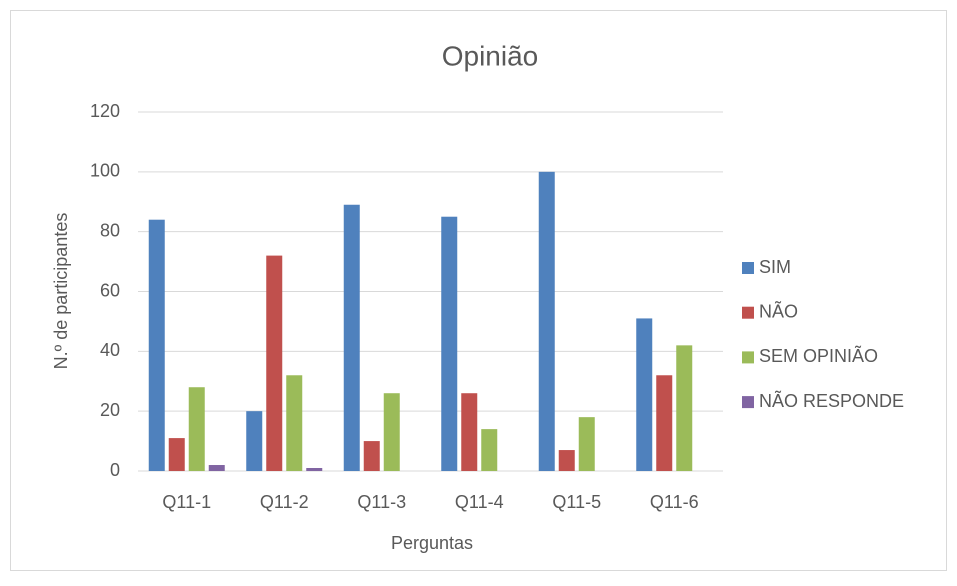 This screenshot has height=586, width=957. Describe the element at coordinates (818, 355) in the screenshot. I see `legend-label: SEM OPINIÃO` at that location.